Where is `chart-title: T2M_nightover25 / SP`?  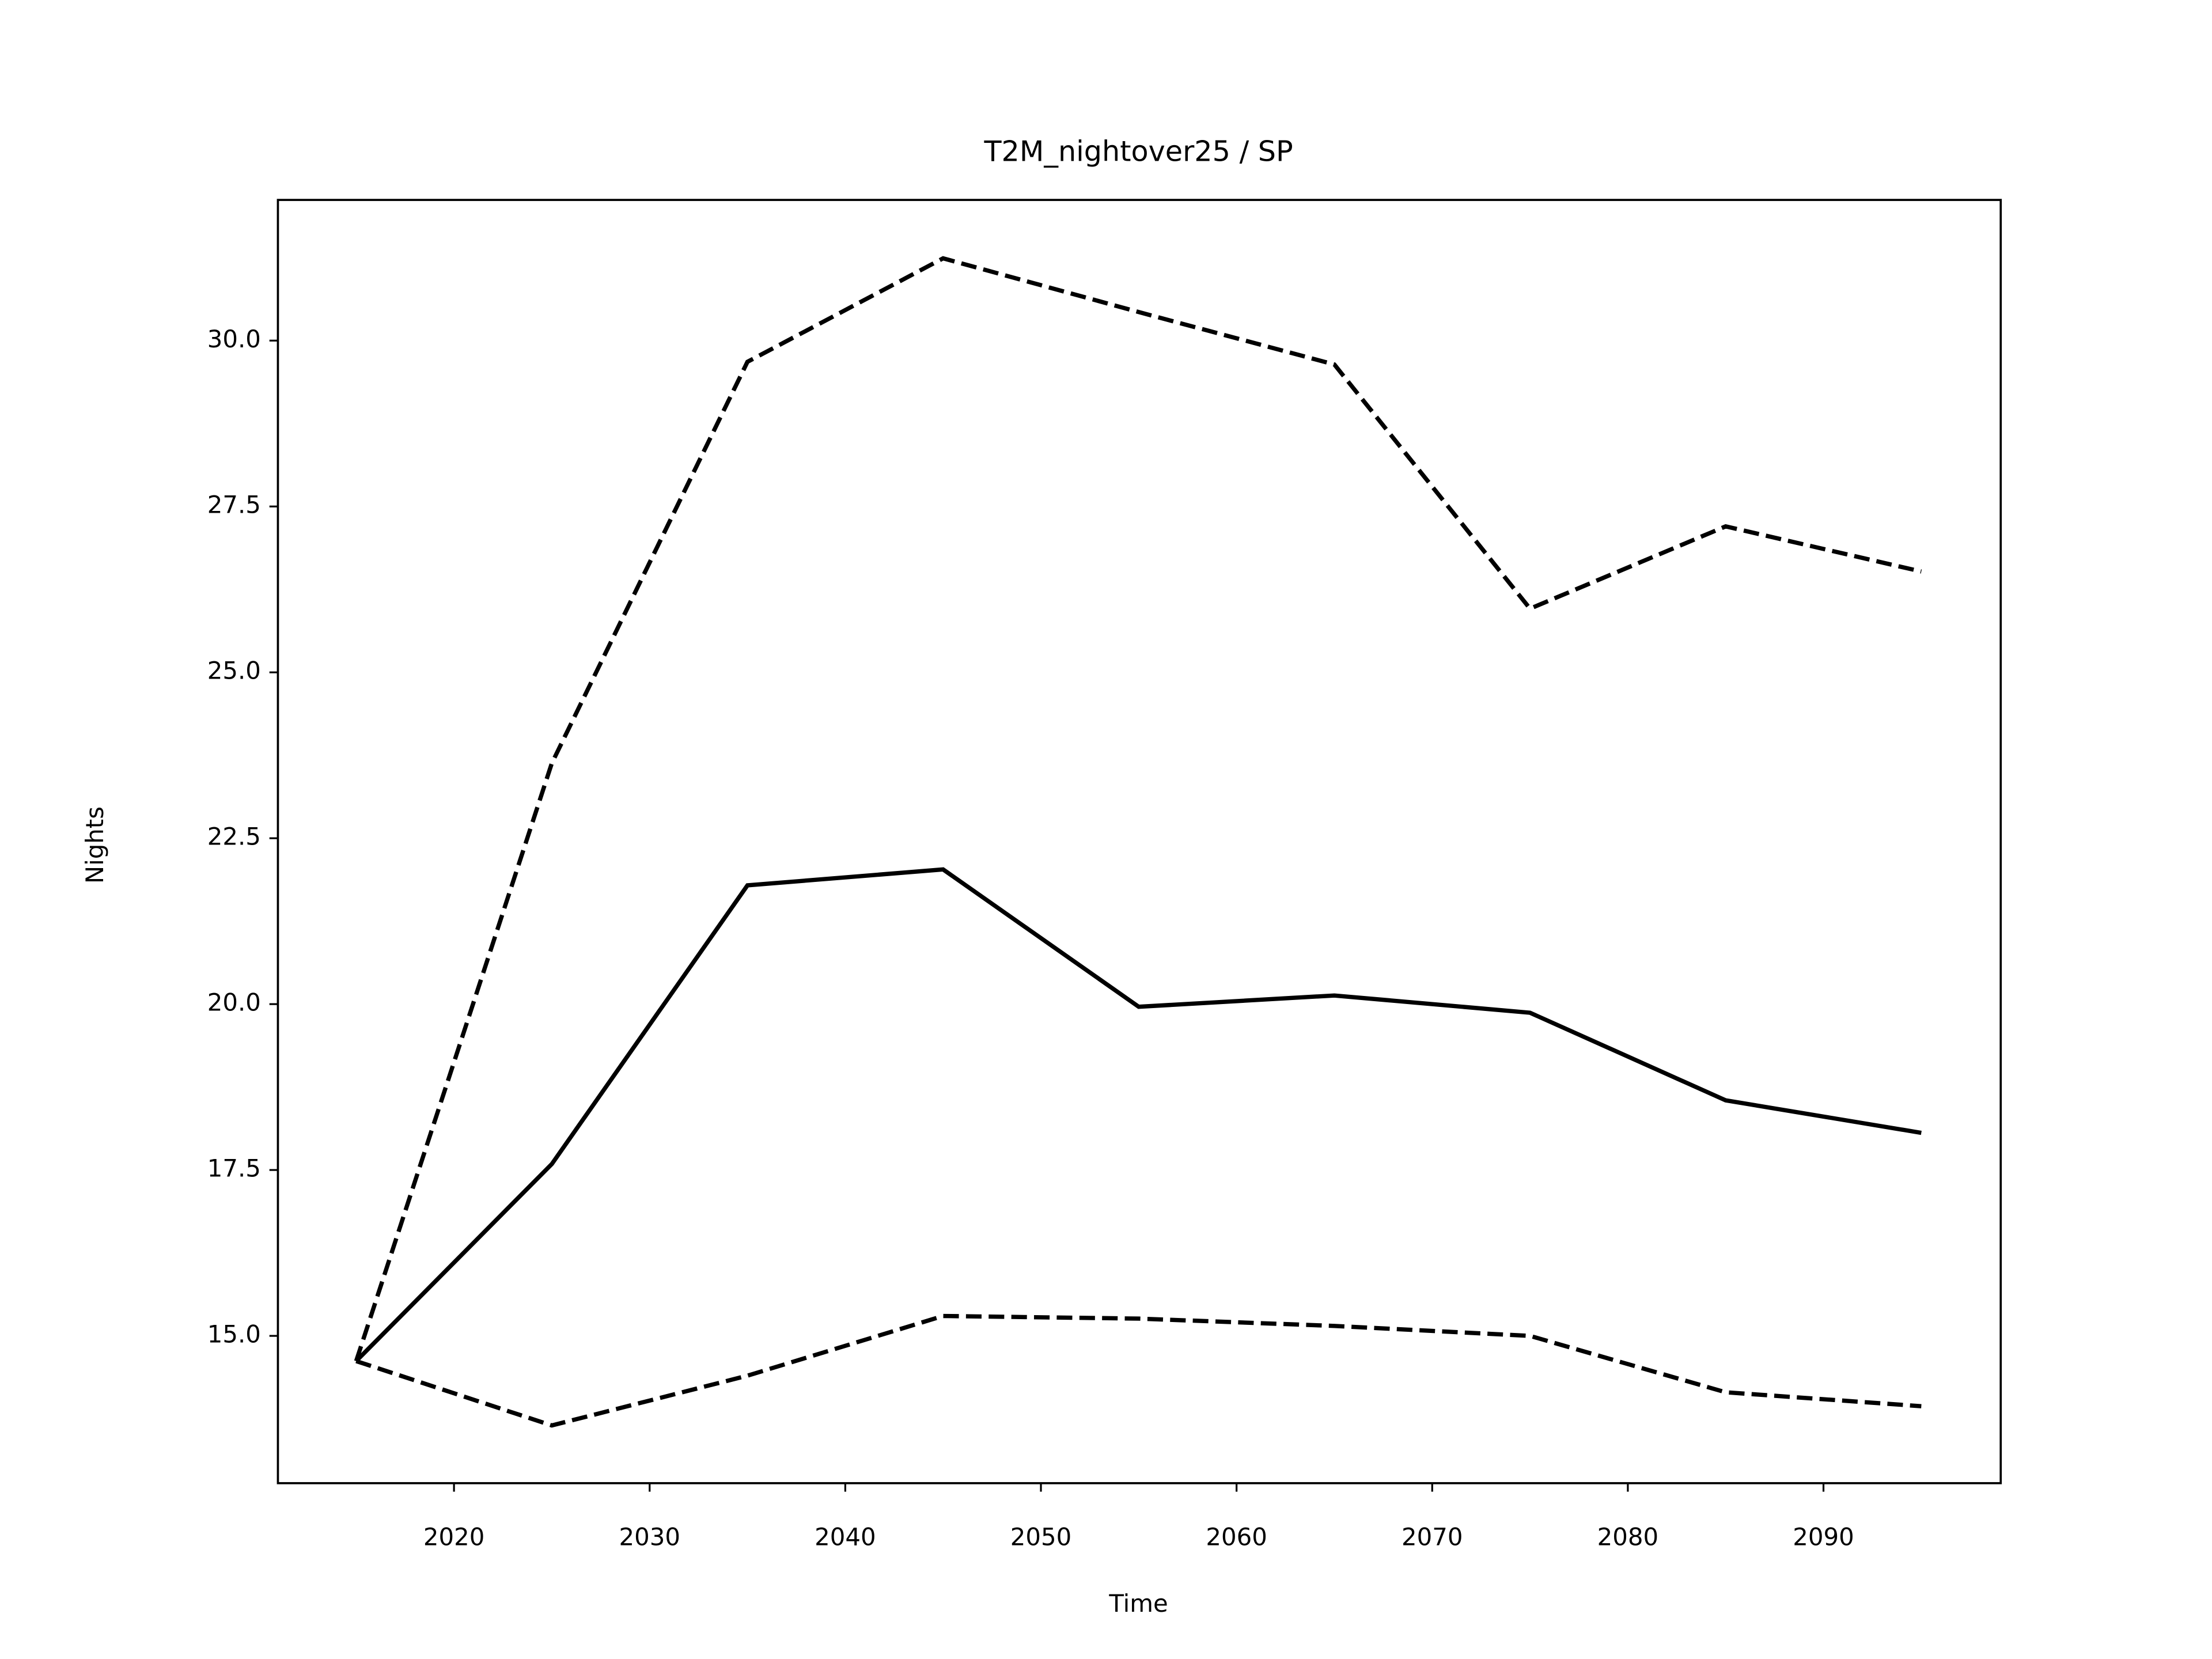
chart-title: T2M_nightover25 / SP is located at coordinates (1138, 151).